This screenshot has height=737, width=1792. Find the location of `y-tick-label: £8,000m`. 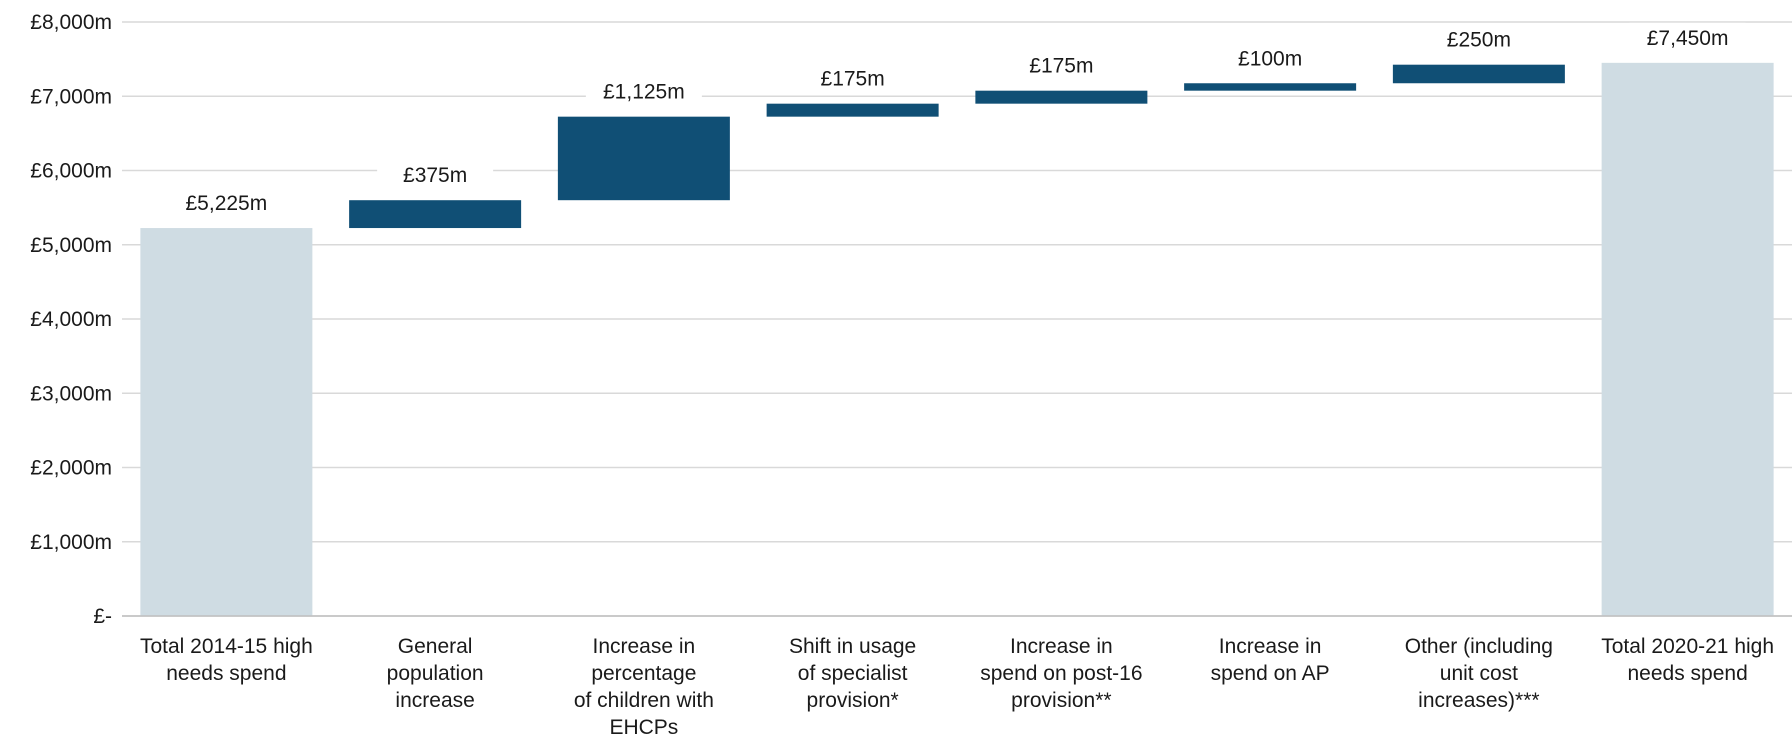

y-tick-label: £8,000m is located at coordinates (71, 22).